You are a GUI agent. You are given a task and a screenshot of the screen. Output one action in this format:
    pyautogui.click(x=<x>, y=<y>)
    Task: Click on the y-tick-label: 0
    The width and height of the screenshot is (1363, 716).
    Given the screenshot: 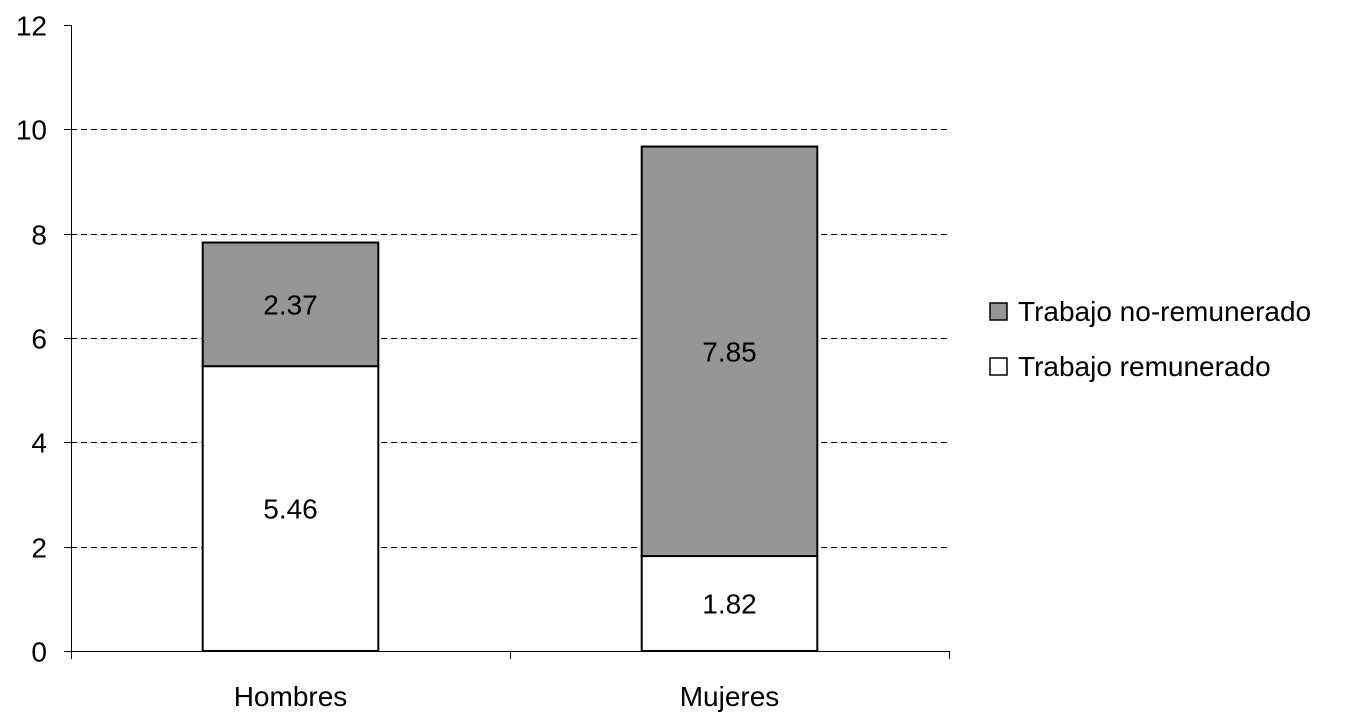 What is the action you would take?
    pyautogui.click(x=39, y=652)
    